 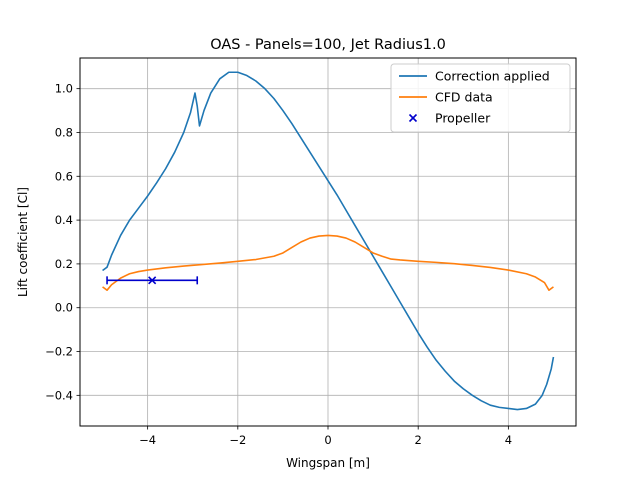 I want to click on y-tick-label: −0.2, so click(x=59, y=352).